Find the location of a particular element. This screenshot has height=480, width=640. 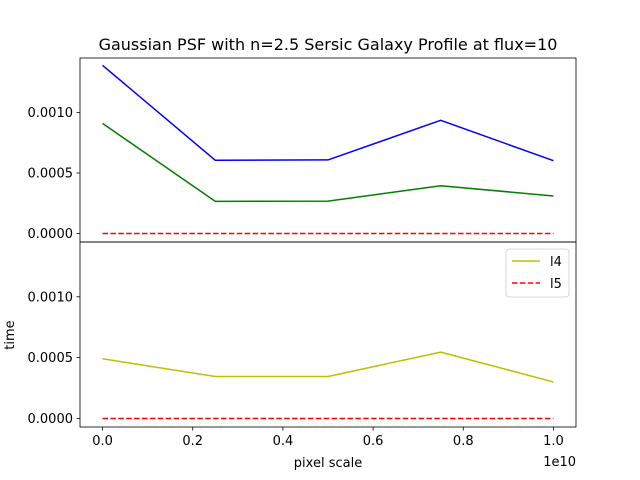

legend-label-l4: l4 is located at coordinates (556, 262).